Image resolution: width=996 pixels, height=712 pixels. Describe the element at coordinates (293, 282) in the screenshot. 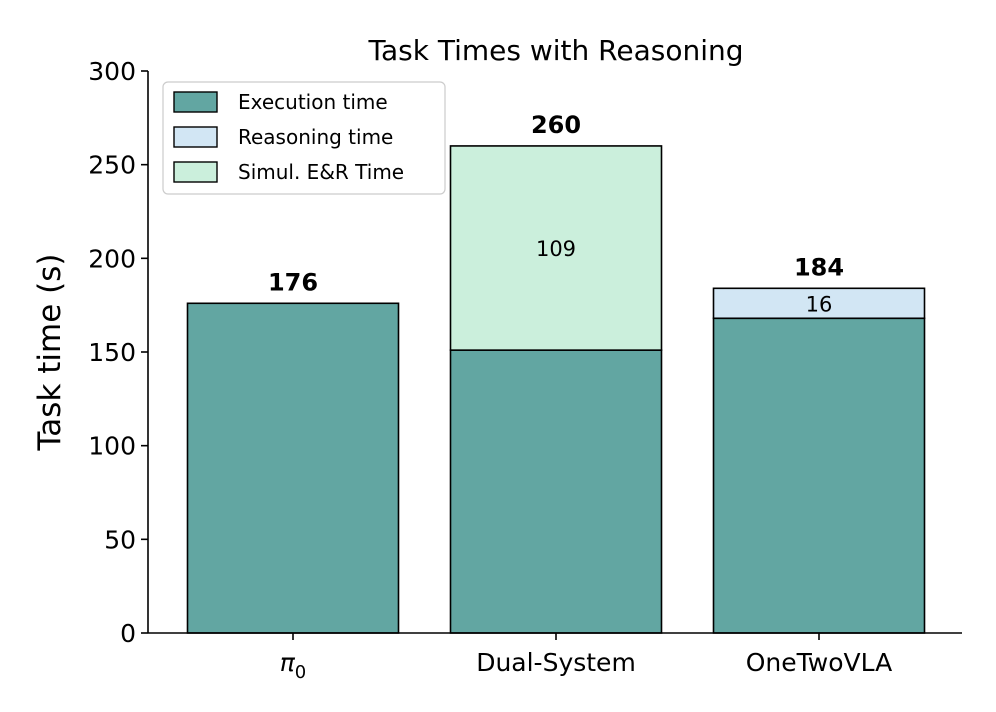

I see `bar-total-label: 176` at that location.